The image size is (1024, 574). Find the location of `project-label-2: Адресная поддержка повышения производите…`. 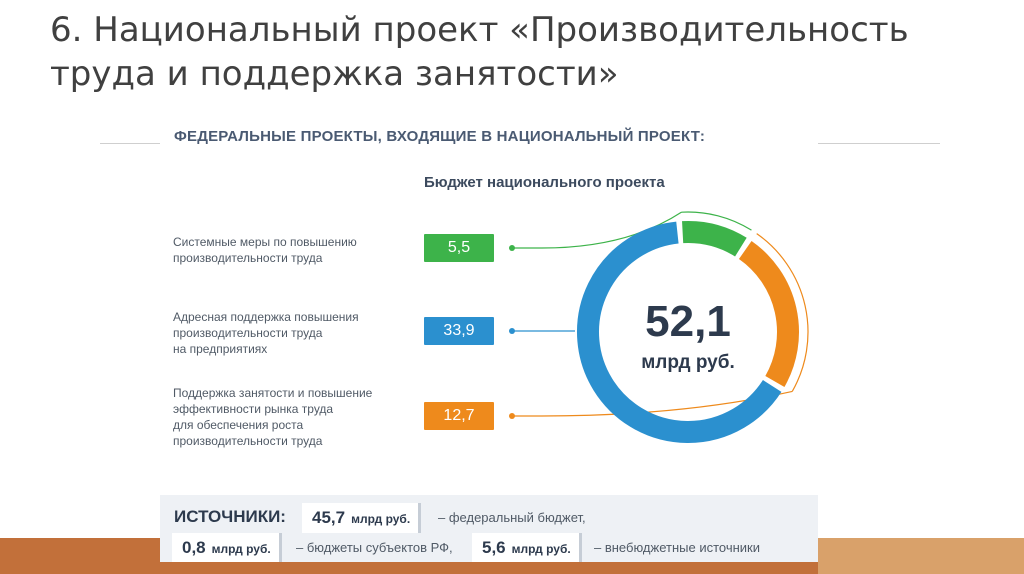

project-label-2: Адресная поддержка повышения производите… is located at coordinates (266, 333).